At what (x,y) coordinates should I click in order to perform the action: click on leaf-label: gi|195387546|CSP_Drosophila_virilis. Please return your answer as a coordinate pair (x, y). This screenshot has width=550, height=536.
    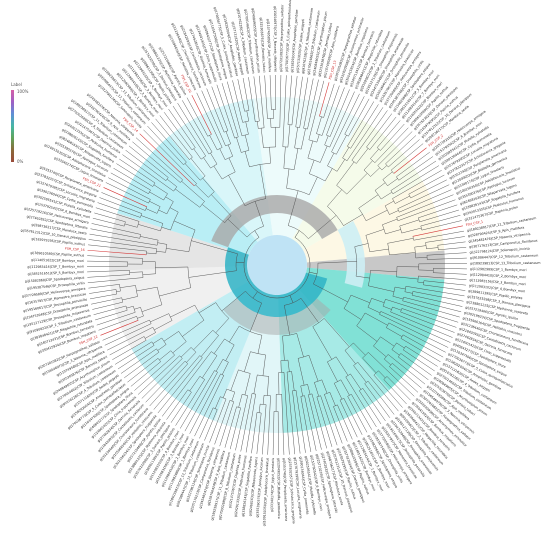
    Looking at the image, I should click on (56, 285).